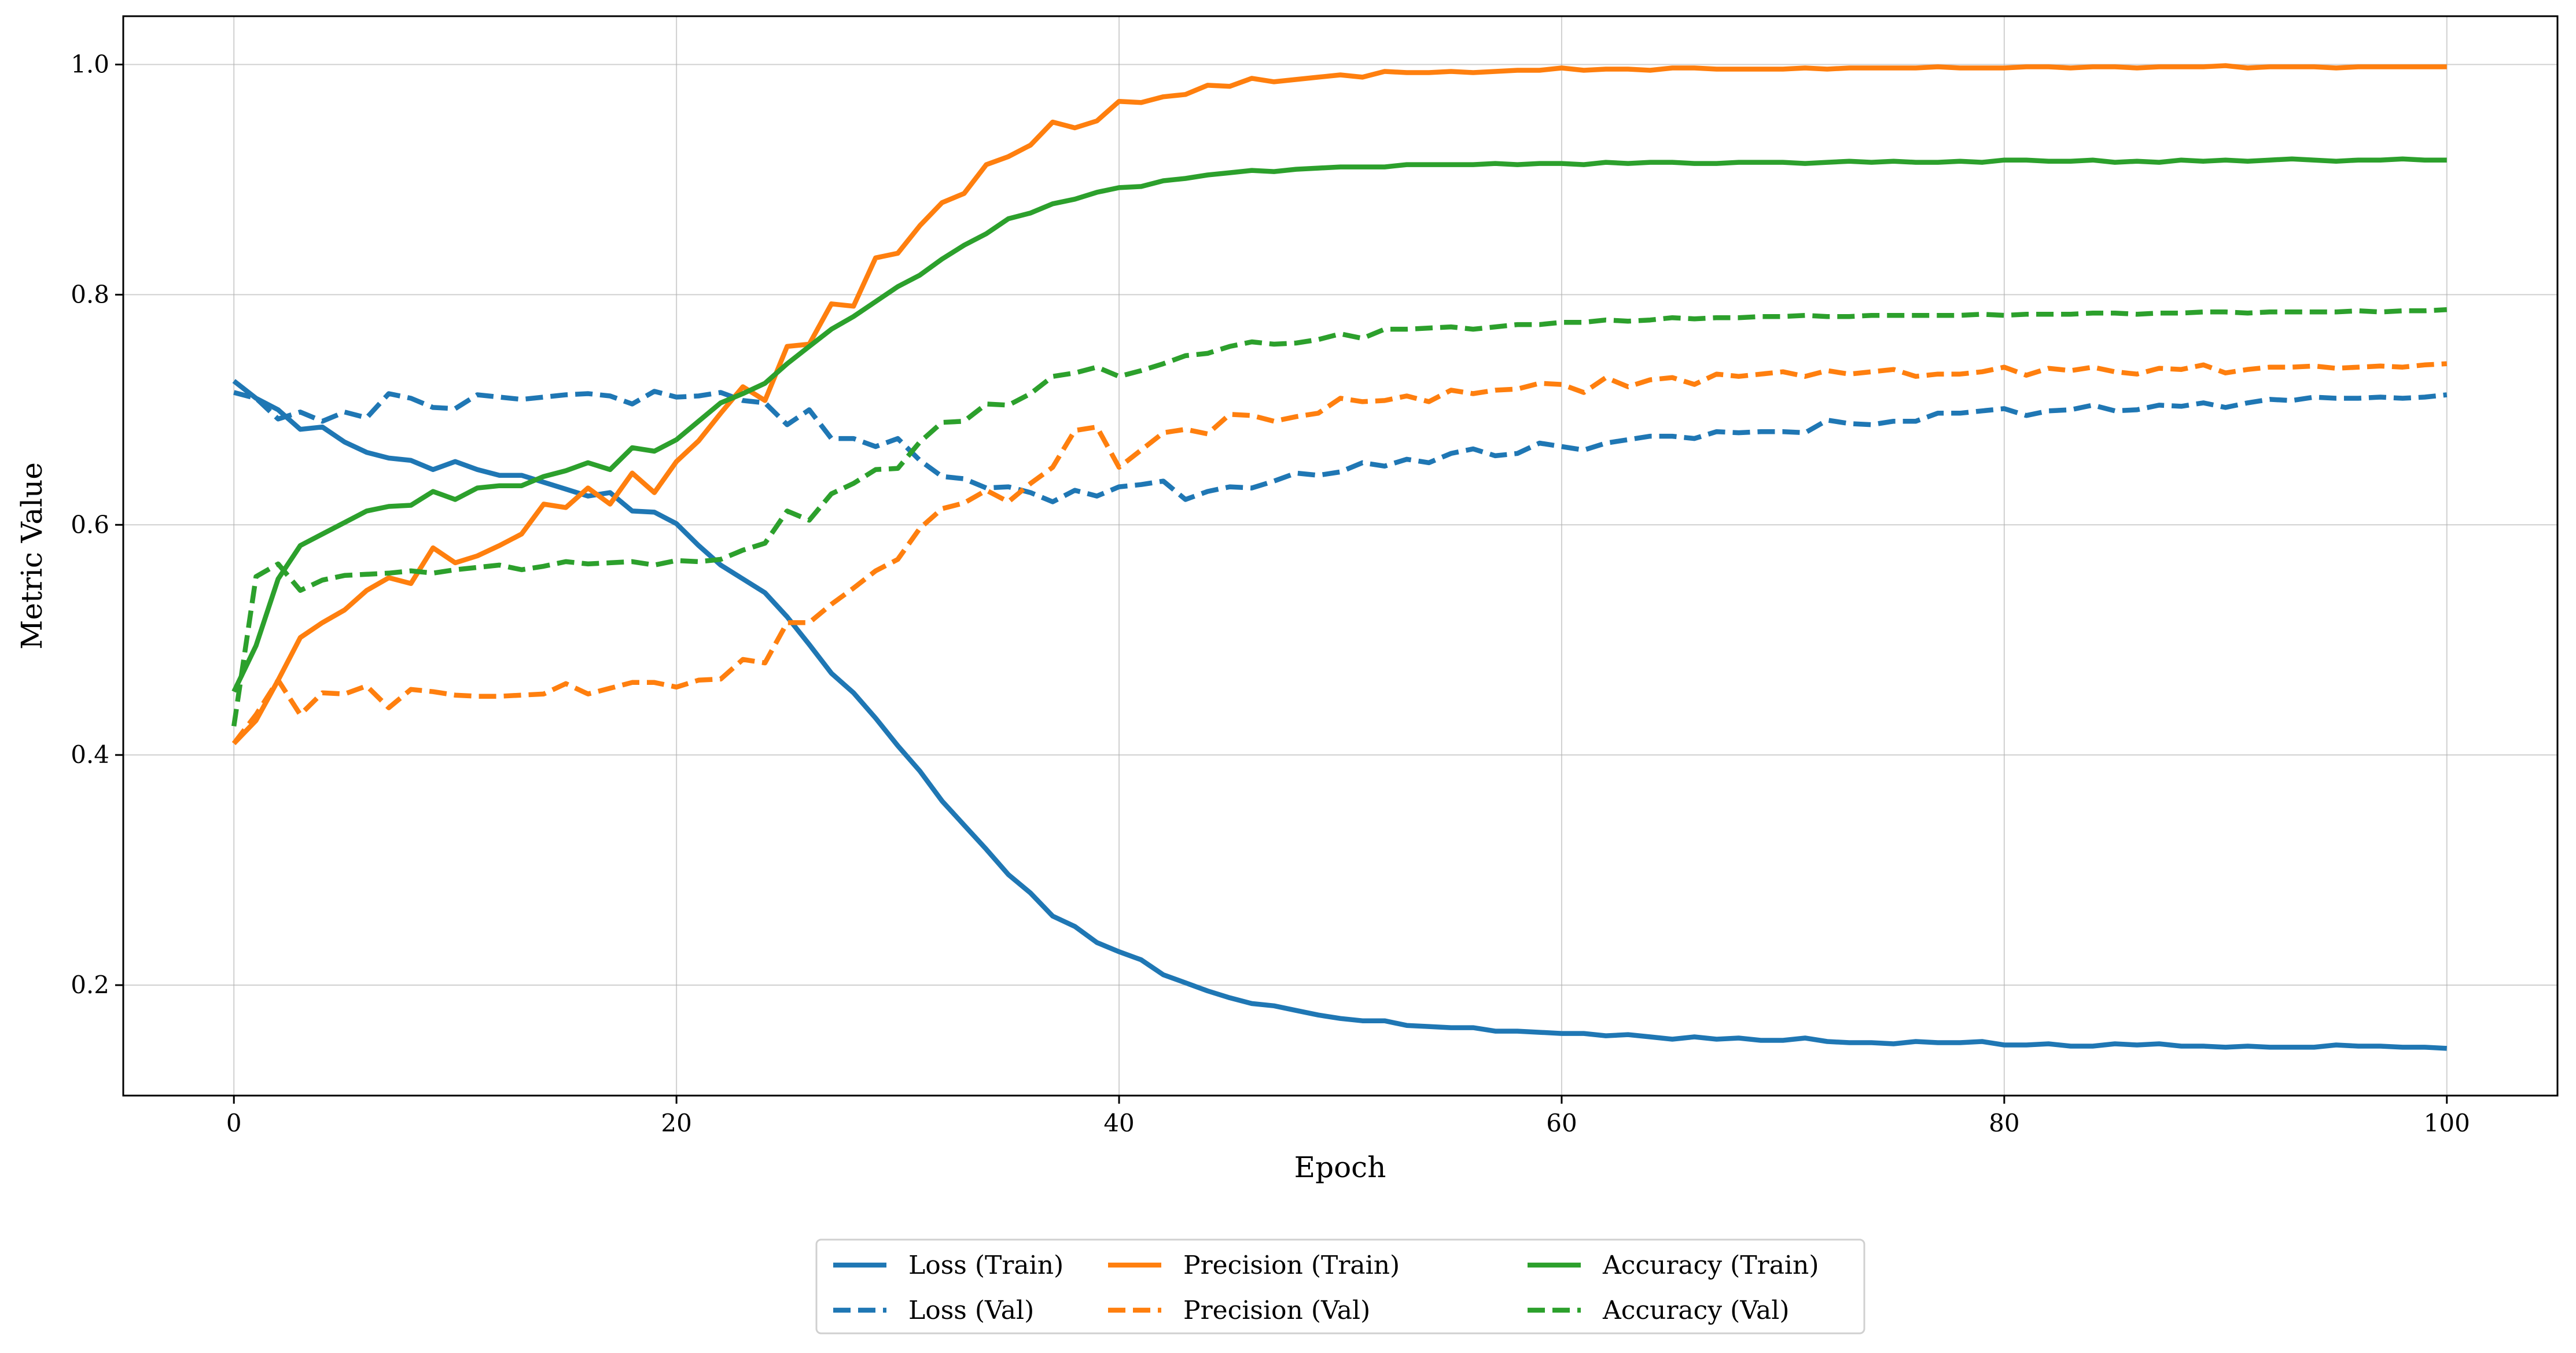 This screenshot has width=2576, height=1353. What do you see at coordinates (1291, 1265) in the screenshot?
I see `legend-label: Precision (Train)` at bounding box center [1291, 1265].